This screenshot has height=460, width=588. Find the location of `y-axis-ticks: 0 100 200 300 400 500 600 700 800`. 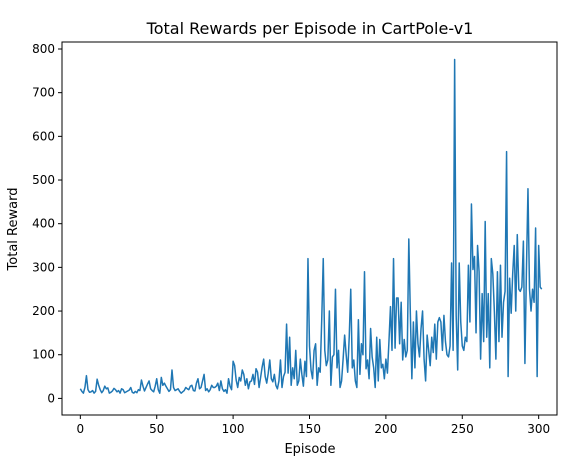

y-axis-ticks: 0 100 200 300 400 500 600 700 800 is located at coordinates (47, 223).